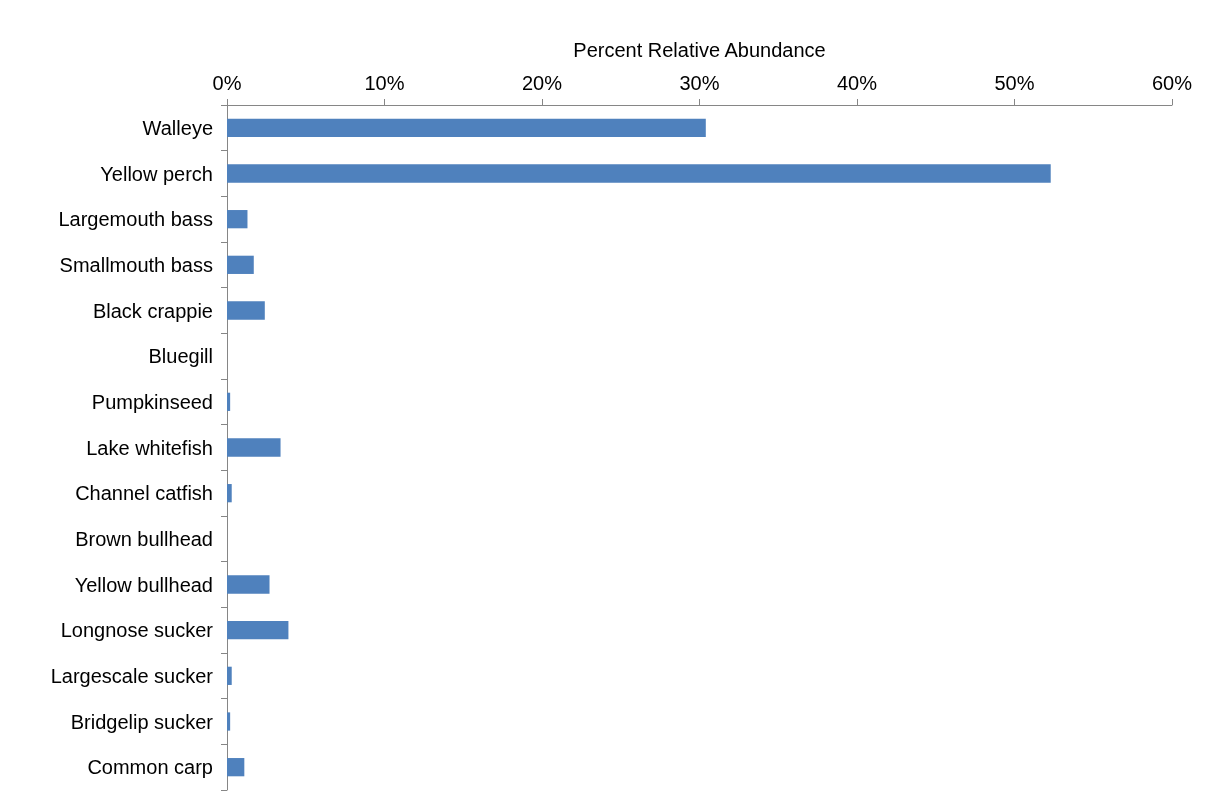 The image size is (1207, 796). What do you see at coordinates (149, 447) in the screenshot?
I see `y-tick-label: Lake whitefish` at bounding box center [149, 447].